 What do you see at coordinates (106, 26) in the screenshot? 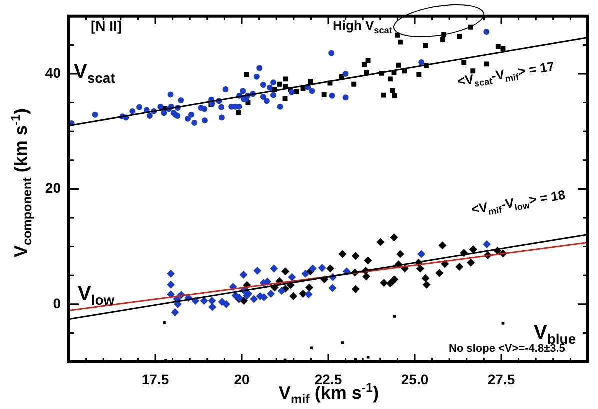
I see `annotation: [N II]` at bounding box center [106, 26].